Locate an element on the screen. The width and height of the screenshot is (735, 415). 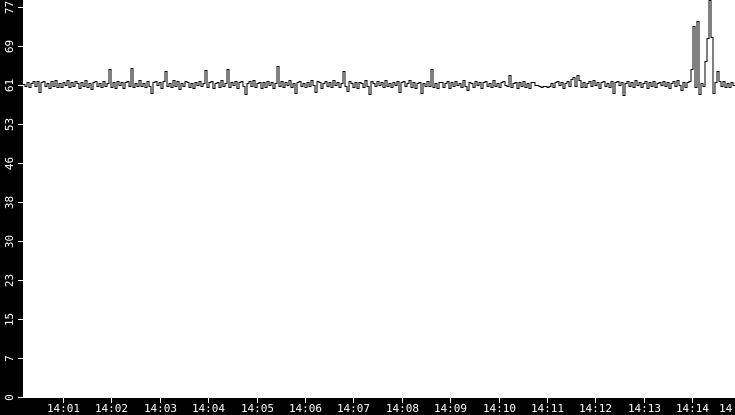
y-axis-tick-label: 23 is located at coordinates (9, 280).